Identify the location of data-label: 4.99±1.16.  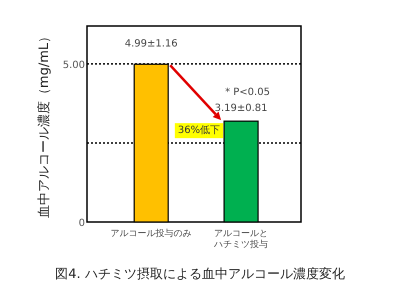
(151, 44).